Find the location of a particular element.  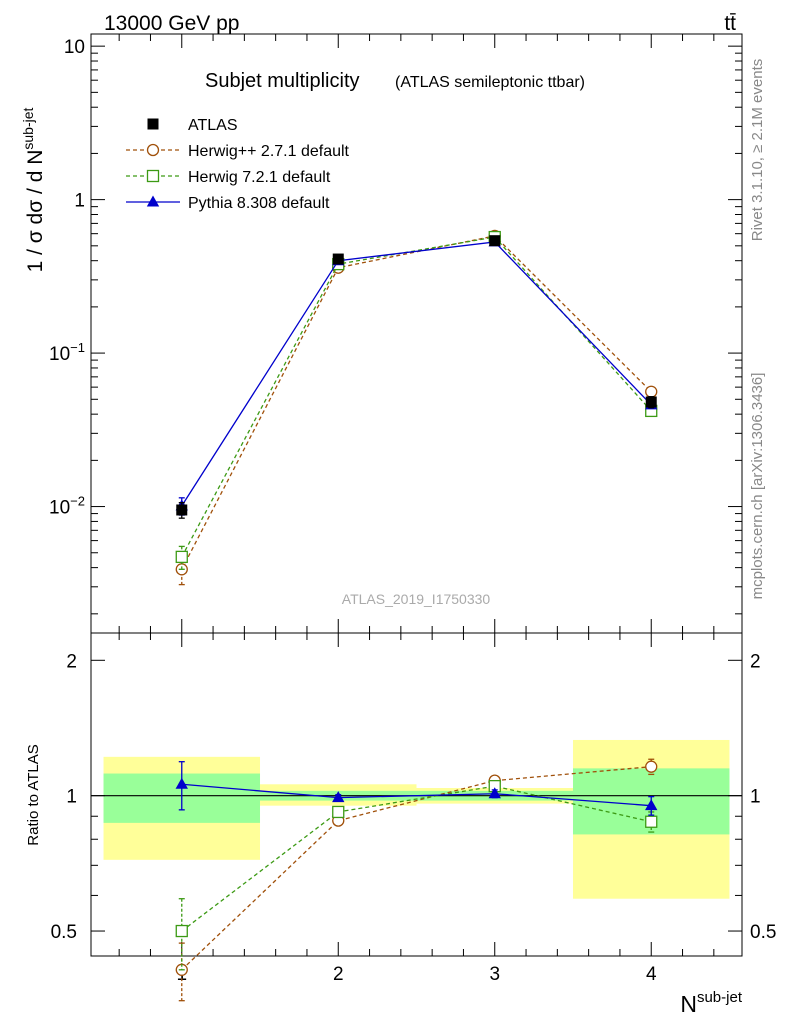

energy-label: 13000 GeV pp is located at coordinates (171, 23).